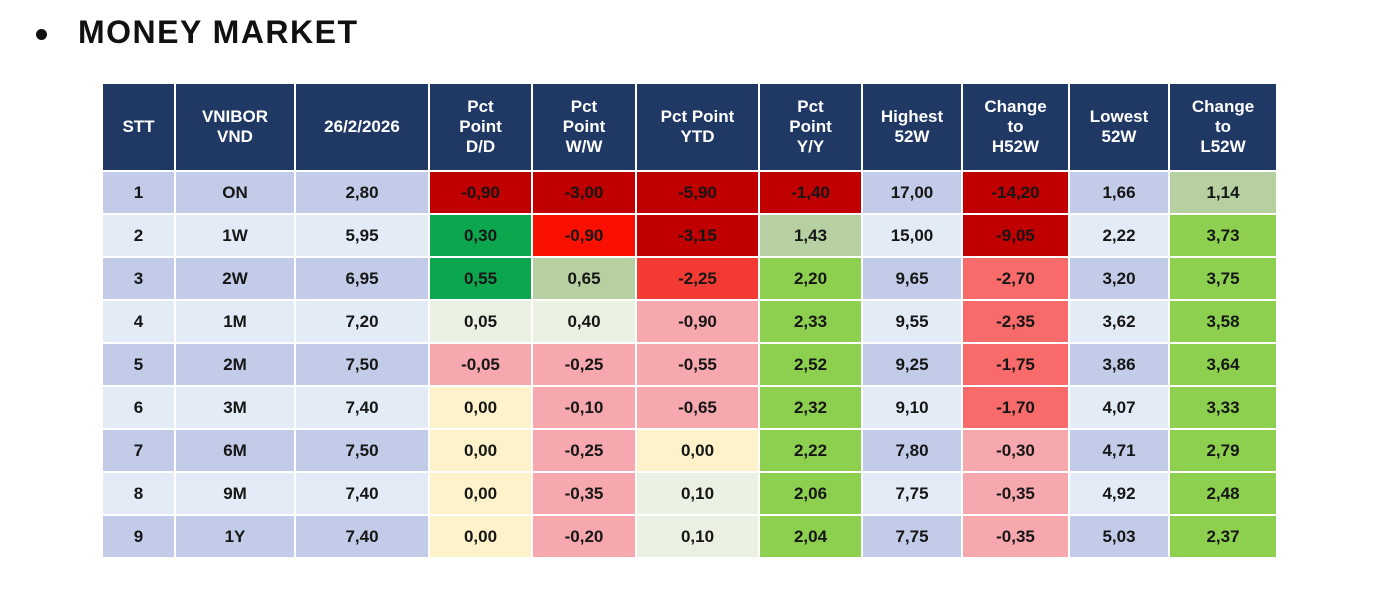 This screenshot has width=1376, height=614. What do you see at coordinates (1223, 235) in the screenshot?
I see `table-cell: 3,73` at bounding box center [1223, 235].